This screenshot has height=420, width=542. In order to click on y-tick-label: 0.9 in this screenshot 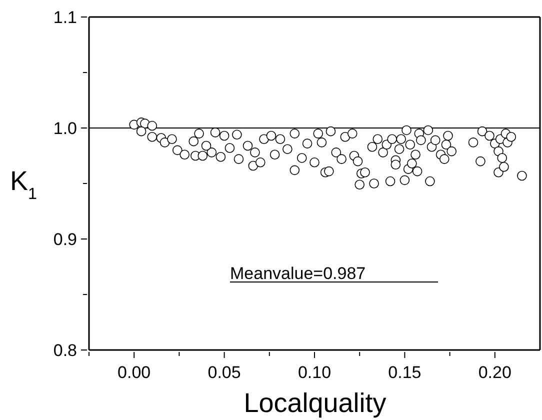, I will do `click(65, 239)`.